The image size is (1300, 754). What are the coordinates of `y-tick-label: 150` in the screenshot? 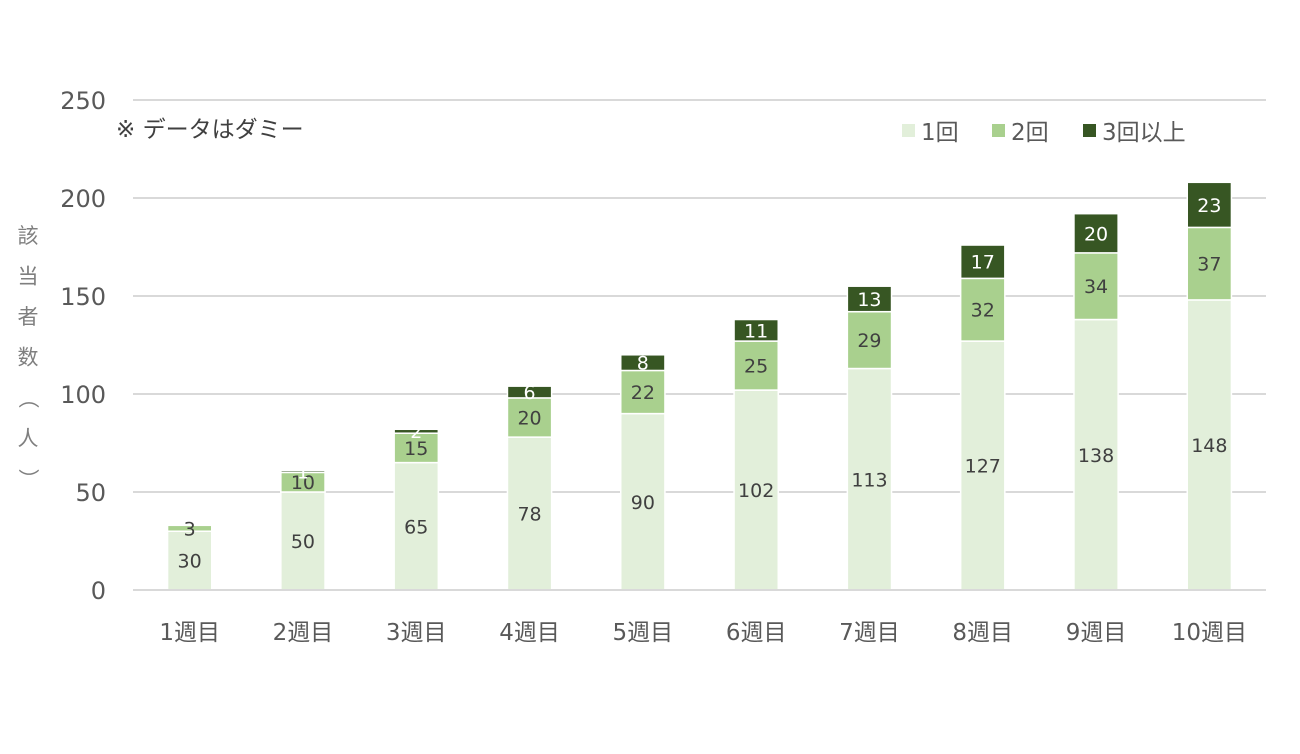 It's located at (83, 297).